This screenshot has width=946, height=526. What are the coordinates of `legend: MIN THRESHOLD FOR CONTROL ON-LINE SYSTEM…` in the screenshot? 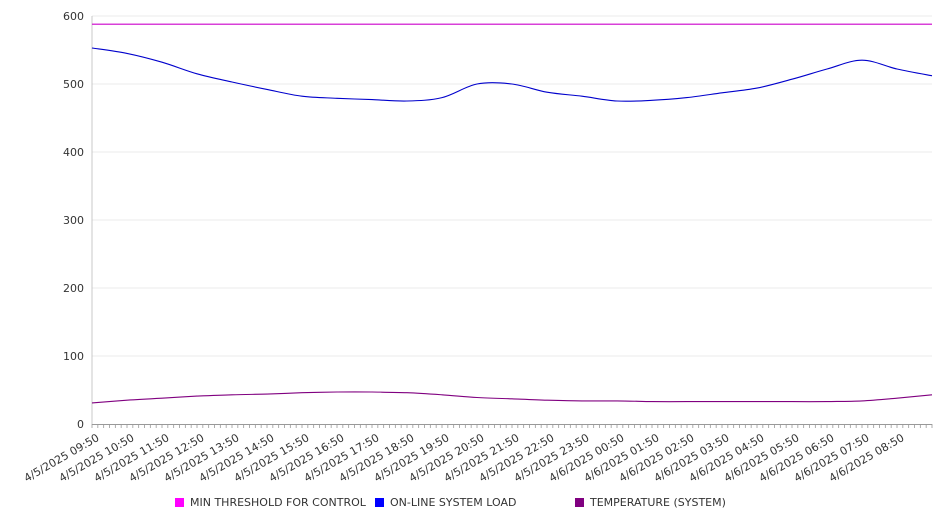 It's located at (473, 506).